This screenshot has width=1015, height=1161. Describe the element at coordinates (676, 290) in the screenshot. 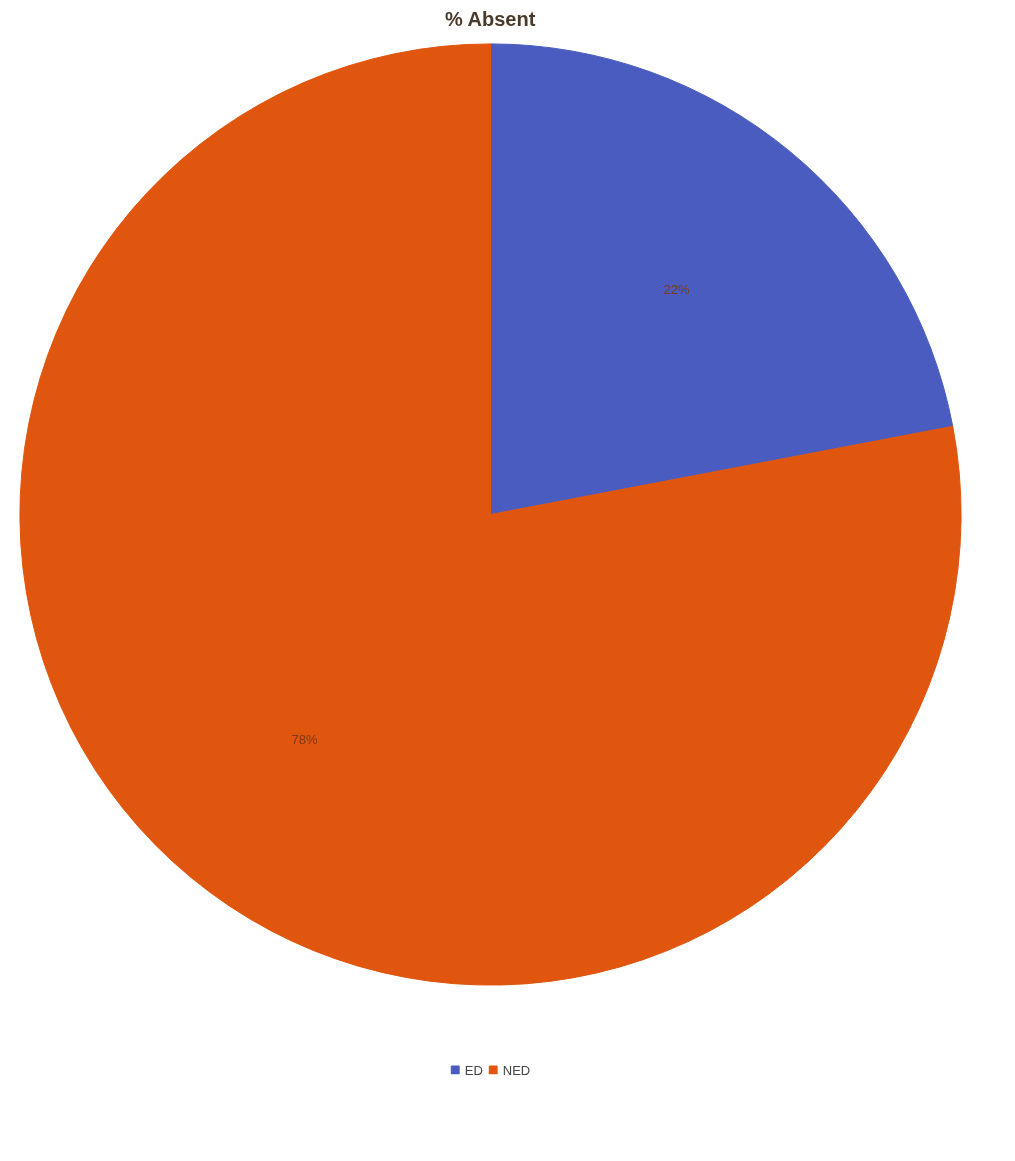

I see `data-label: 22%` at that location.